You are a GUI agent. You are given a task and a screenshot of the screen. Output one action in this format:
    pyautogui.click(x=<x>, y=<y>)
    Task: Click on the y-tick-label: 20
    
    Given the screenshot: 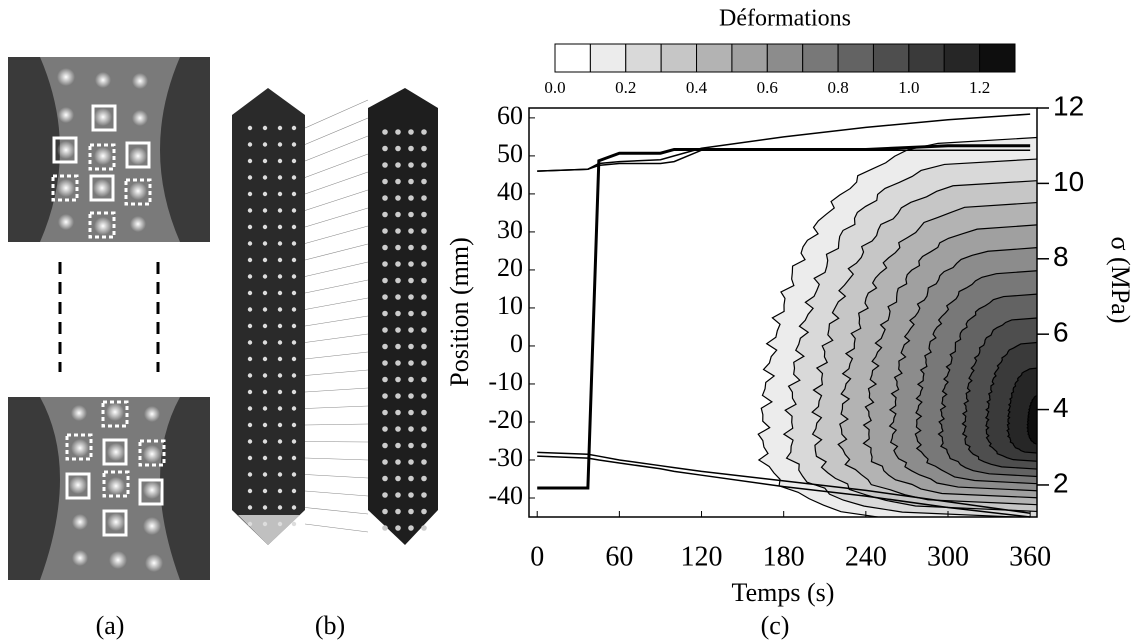 What is the action you would take?
    pyautogui.click(x=510, y=267)
    